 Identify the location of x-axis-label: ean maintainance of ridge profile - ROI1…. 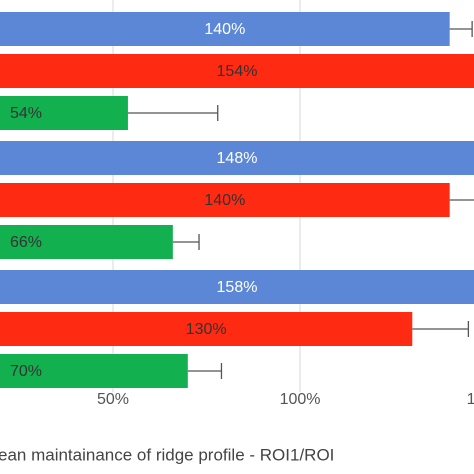
(167, 454).